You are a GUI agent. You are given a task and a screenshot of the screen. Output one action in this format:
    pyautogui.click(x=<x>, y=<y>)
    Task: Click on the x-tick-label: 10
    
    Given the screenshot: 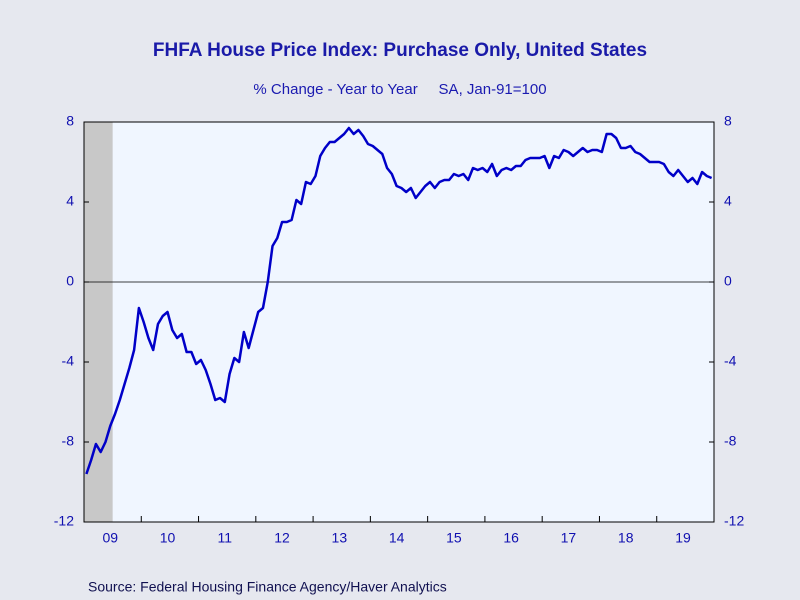 What is the action you would take?
    pyautogui.click(x=168, y=538)
    